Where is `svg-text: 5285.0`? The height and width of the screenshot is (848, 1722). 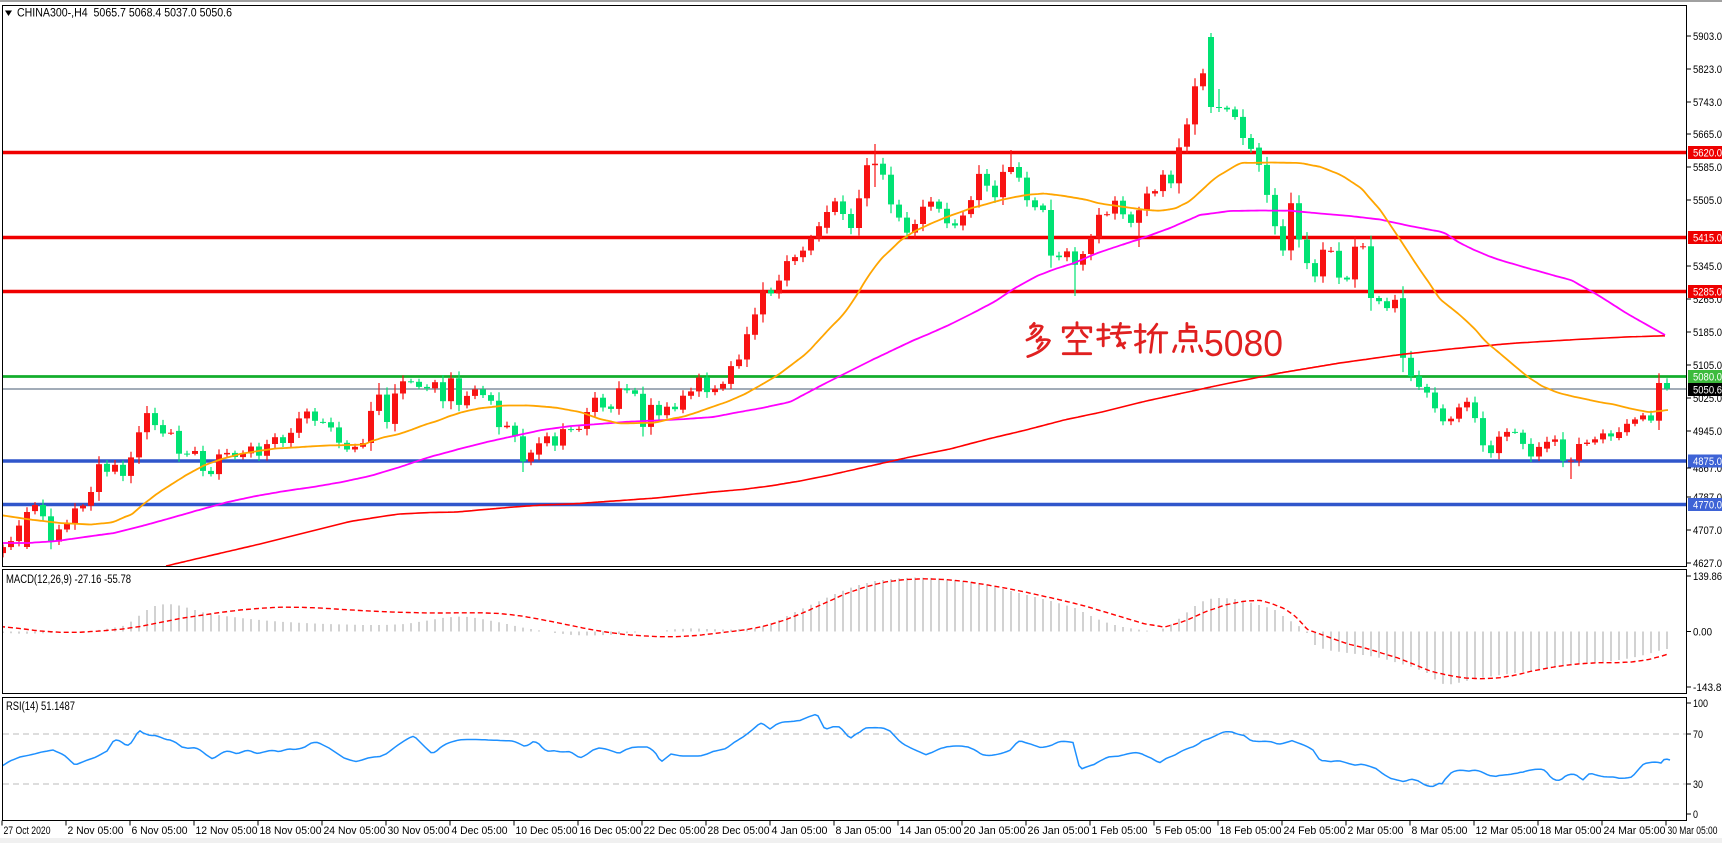
svg-text: 5285.0 is located at coordinates (1707, 293).